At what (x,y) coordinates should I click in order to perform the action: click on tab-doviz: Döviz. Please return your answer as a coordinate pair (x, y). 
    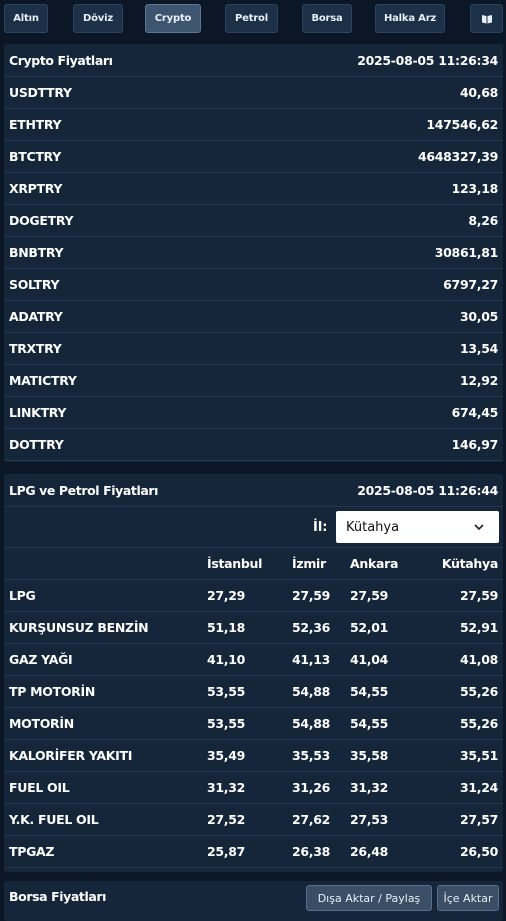
    Looking at the image, I should click on (98, 18).